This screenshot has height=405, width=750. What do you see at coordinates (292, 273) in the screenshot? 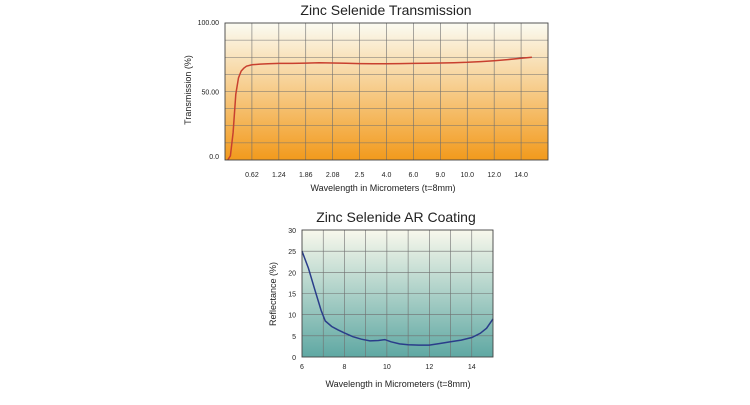
I see `y-tick-label: 20` at bounding box center [292, 273].